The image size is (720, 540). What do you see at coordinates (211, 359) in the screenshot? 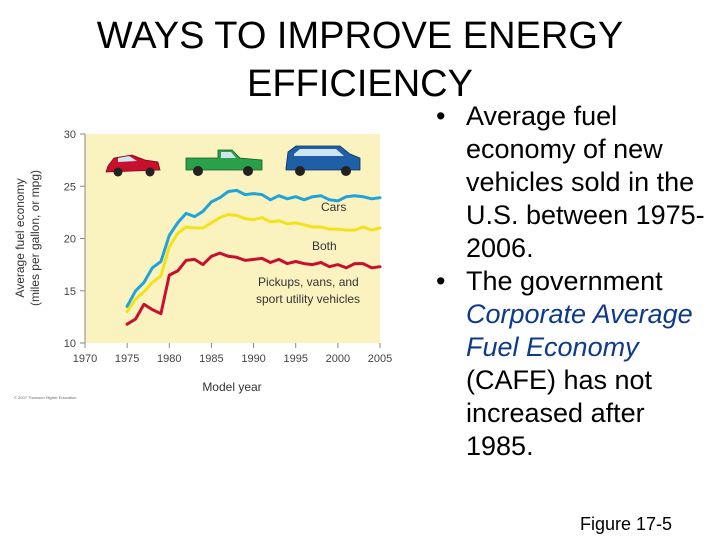
I see `x-tick-label: 1985` at bounding box center [211, 359].